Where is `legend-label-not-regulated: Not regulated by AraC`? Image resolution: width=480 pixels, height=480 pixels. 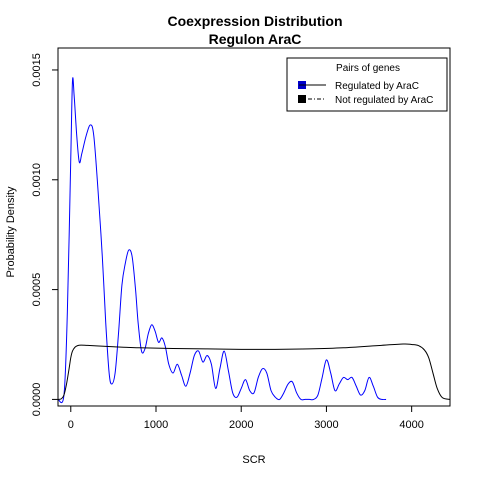 legend-label-not-regulated: Not regulated by AraC is located at coordinates (384, 100).